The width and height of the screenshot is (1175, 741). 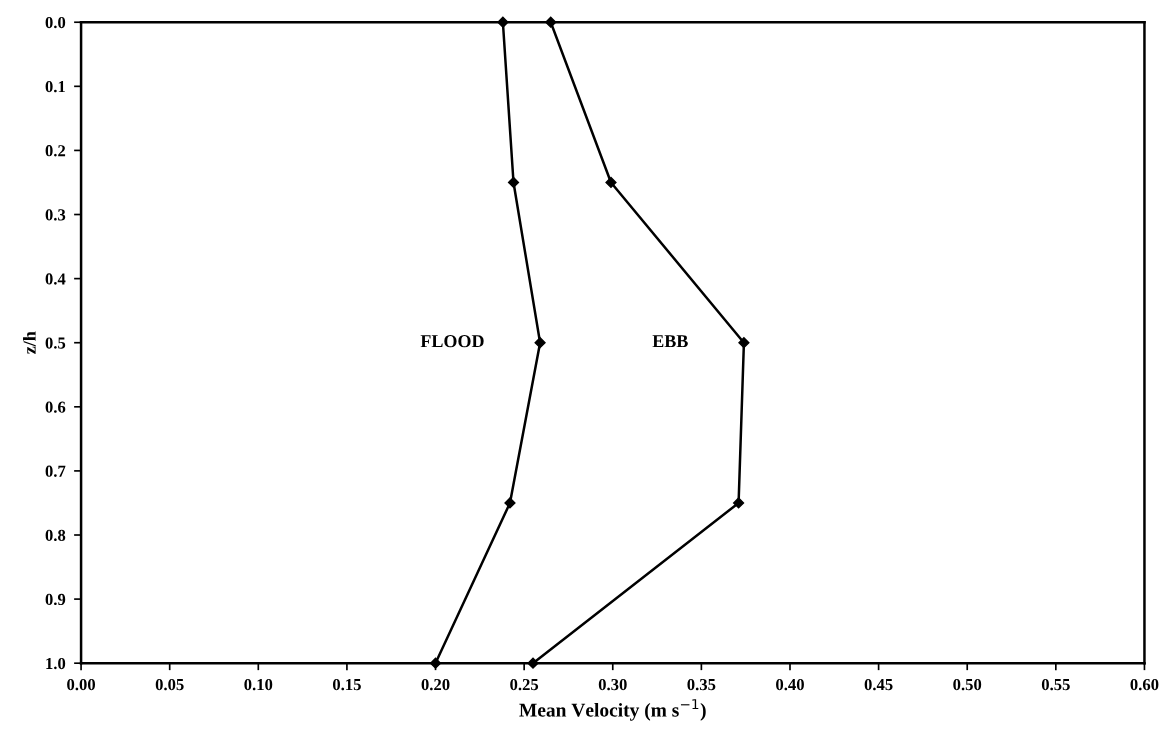 What do you see at coordinates (1144, 684) in the screenshot?
I see `x-tick-label: 0.60` at bounding box center [1144, 684].